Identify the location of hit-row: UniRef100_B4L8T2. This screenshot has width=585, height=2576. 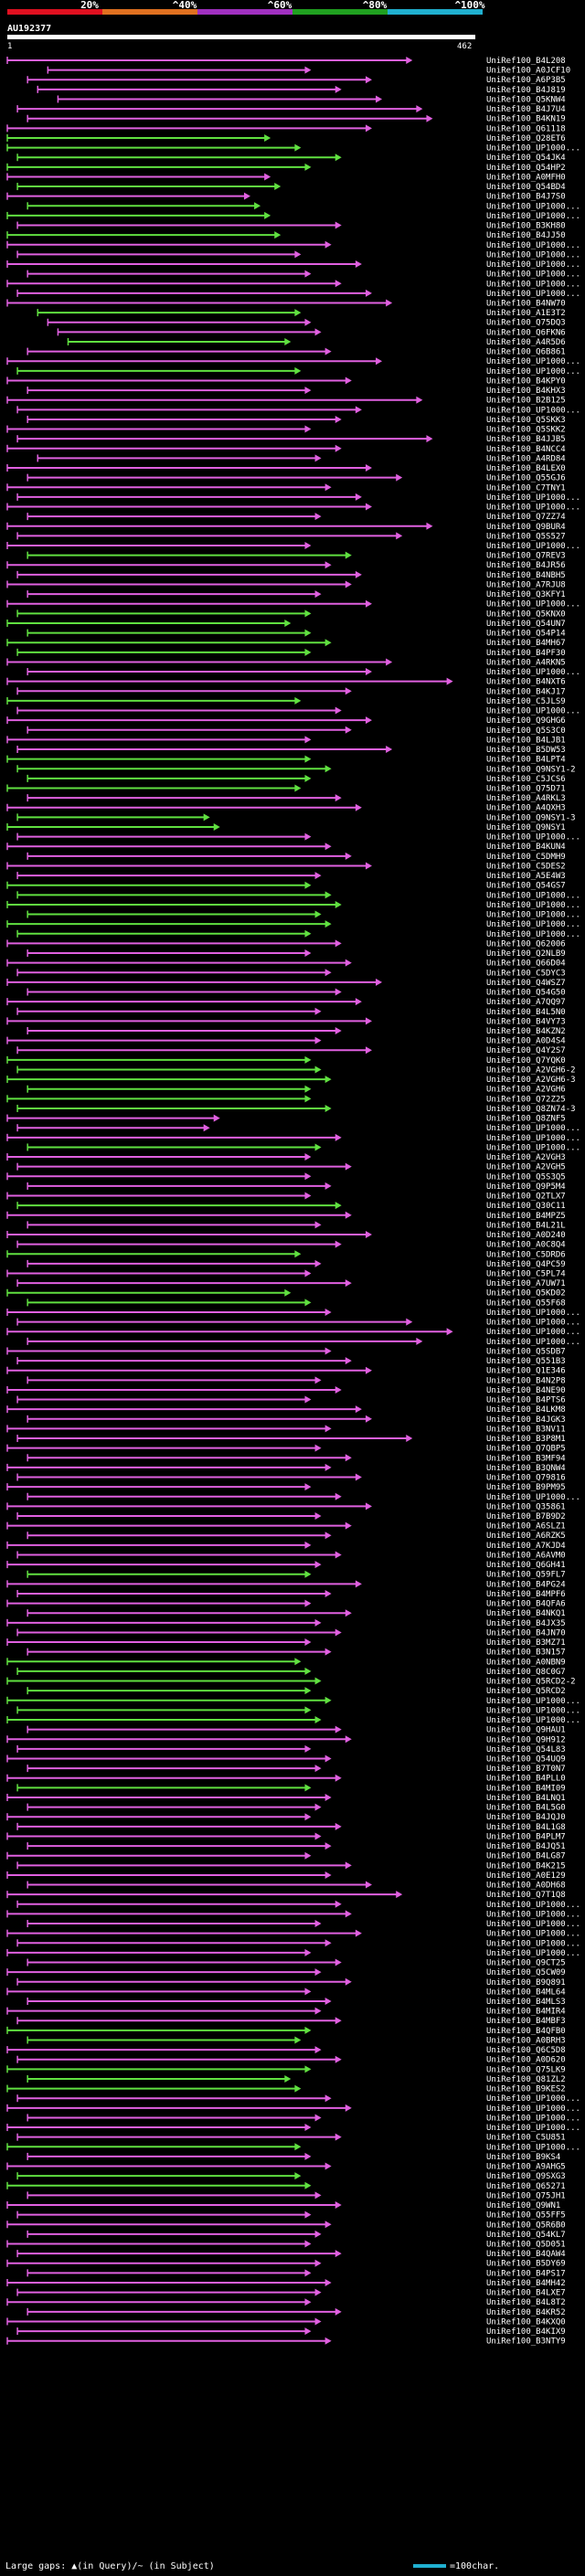
(286, 2302).